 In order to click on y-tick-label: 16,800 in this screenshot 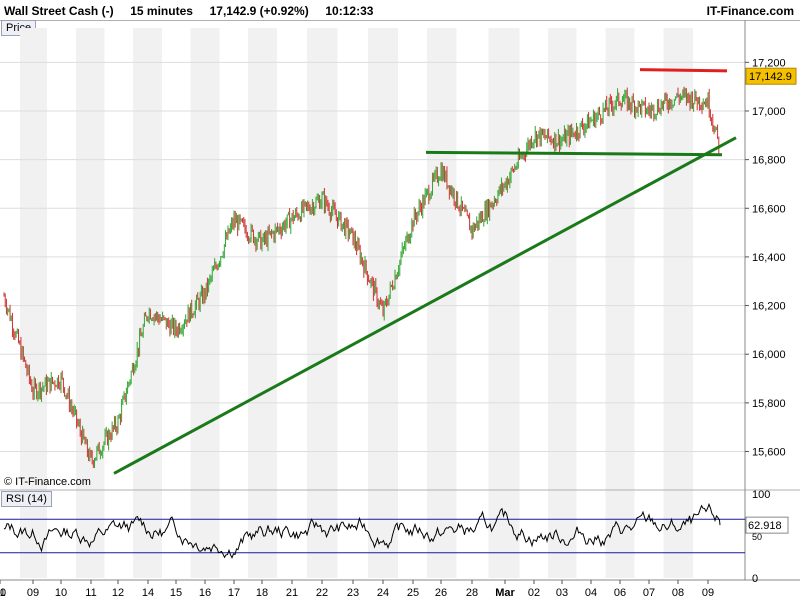, I will do `click(769, 161)`.